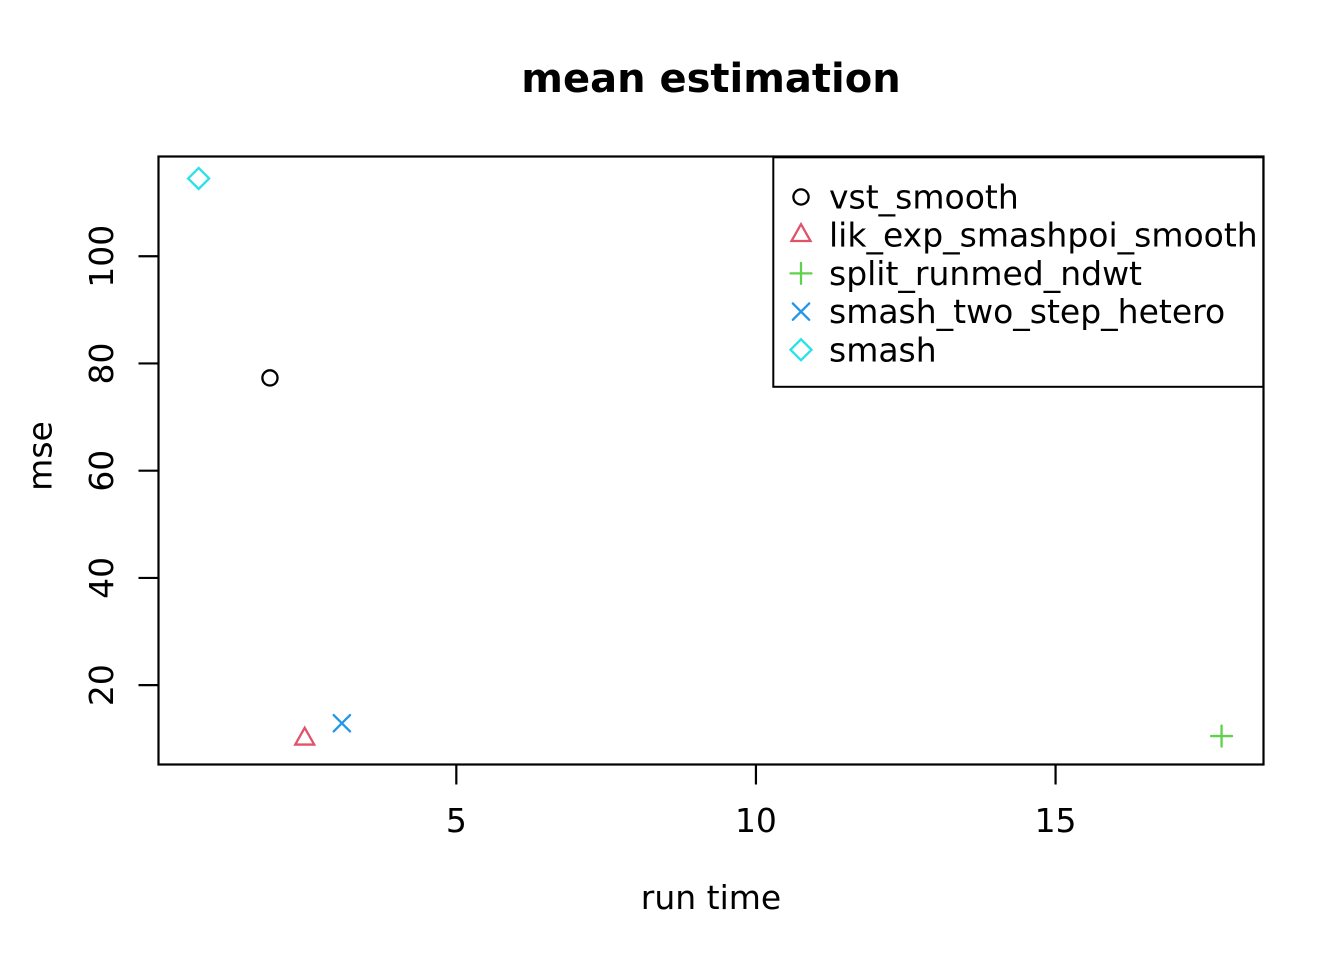  I want to click on y-tick-label: 40, so click(101, 578).